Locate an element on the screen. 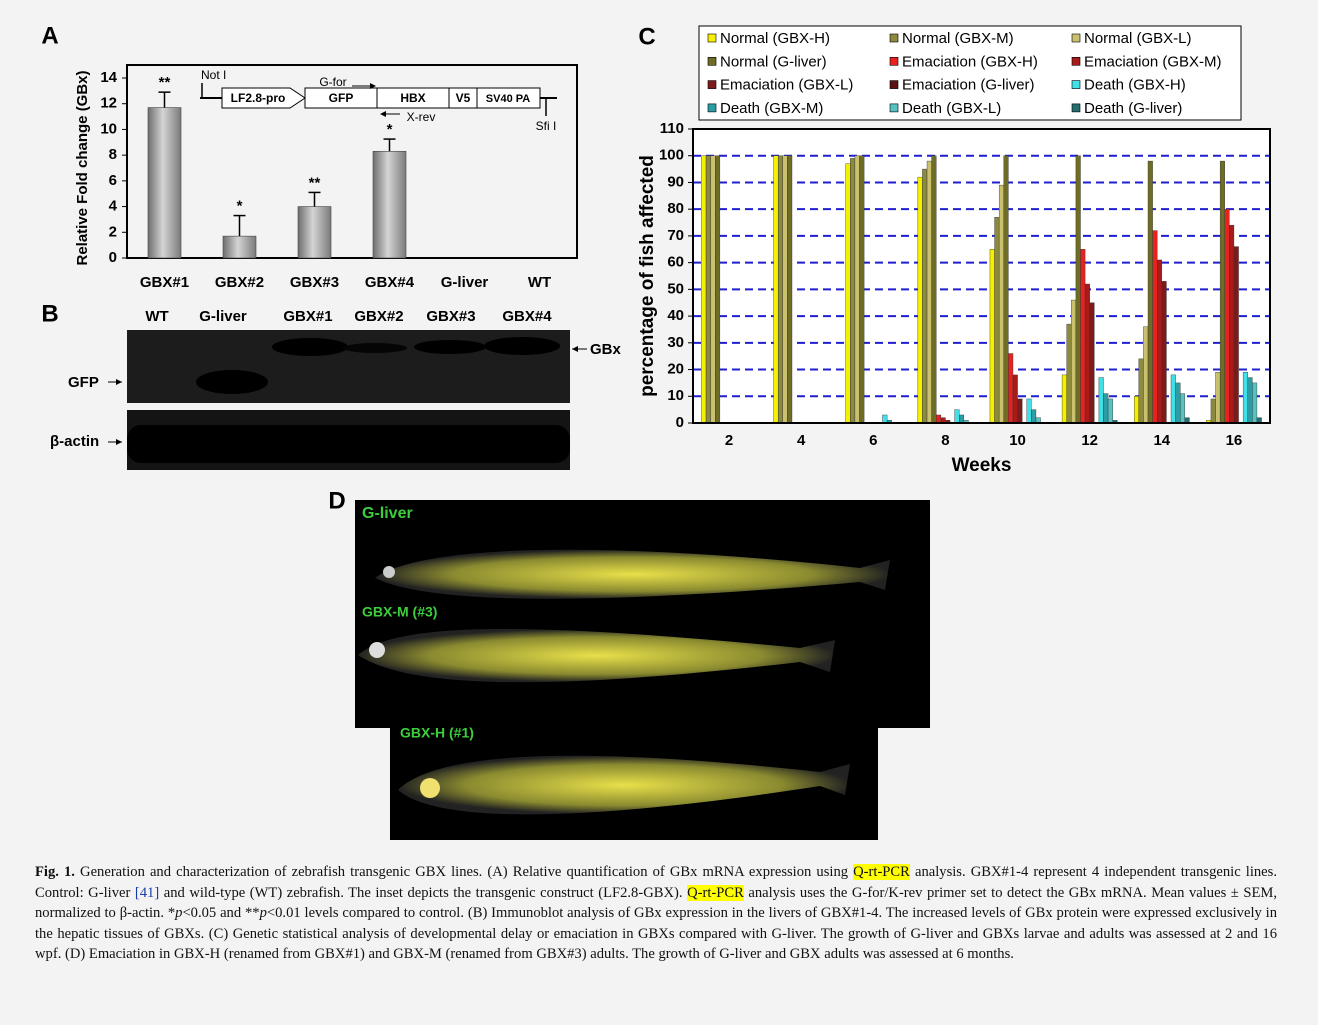  fish-photo: G-liver GBX-M (#3) GBX-H (#1) is located at coordinates (642, 670).